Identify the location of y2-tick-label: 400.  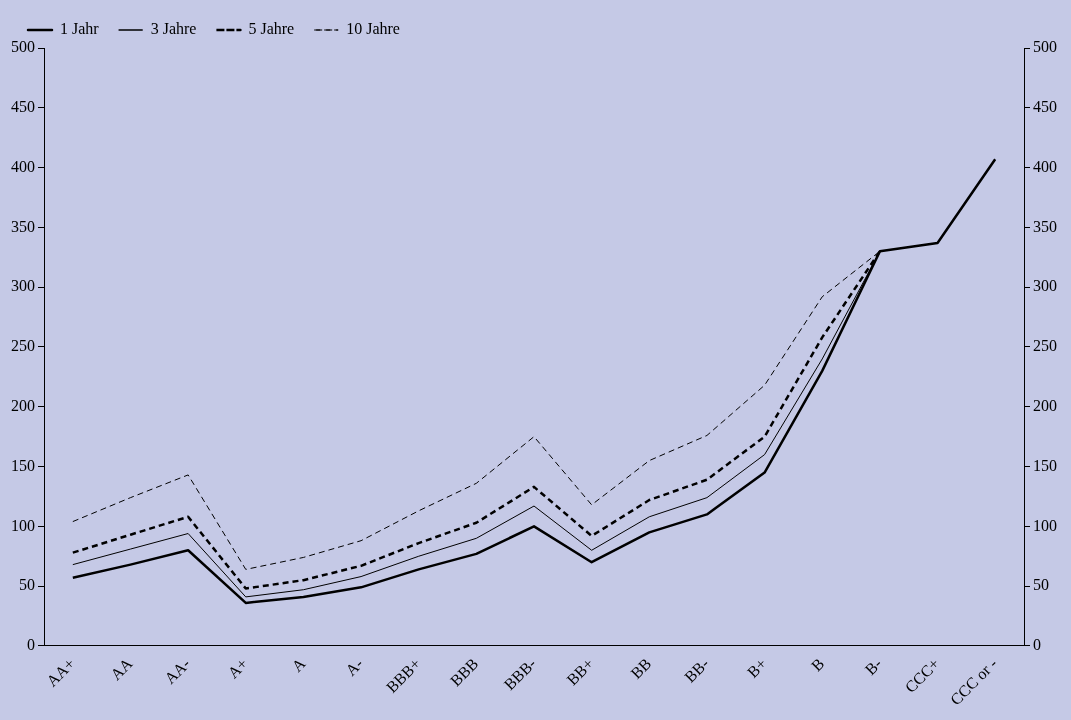
(1045, 166).